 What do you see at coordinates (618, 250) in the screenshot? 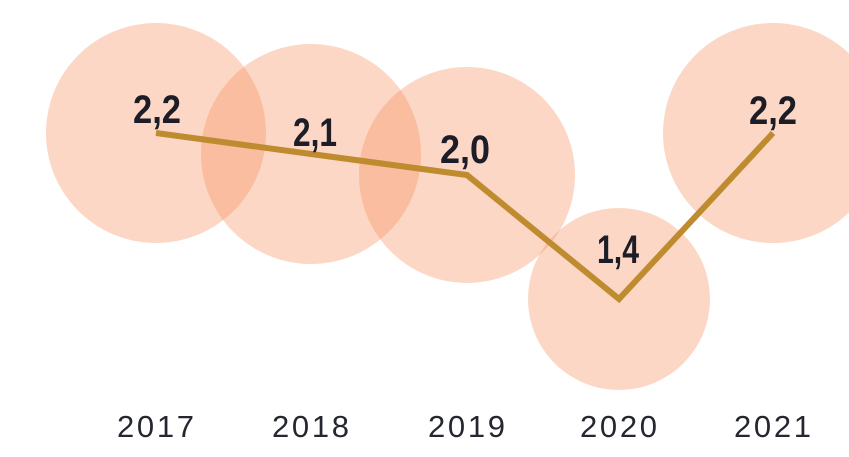
I see `value-label-2020: 1,4` at bounding box center [618, 250].